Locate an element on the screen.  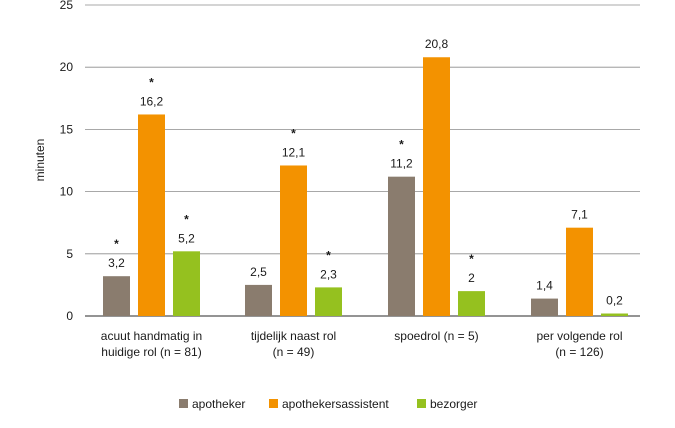
data-label: 5,2 is located at coordinates (186, 238).